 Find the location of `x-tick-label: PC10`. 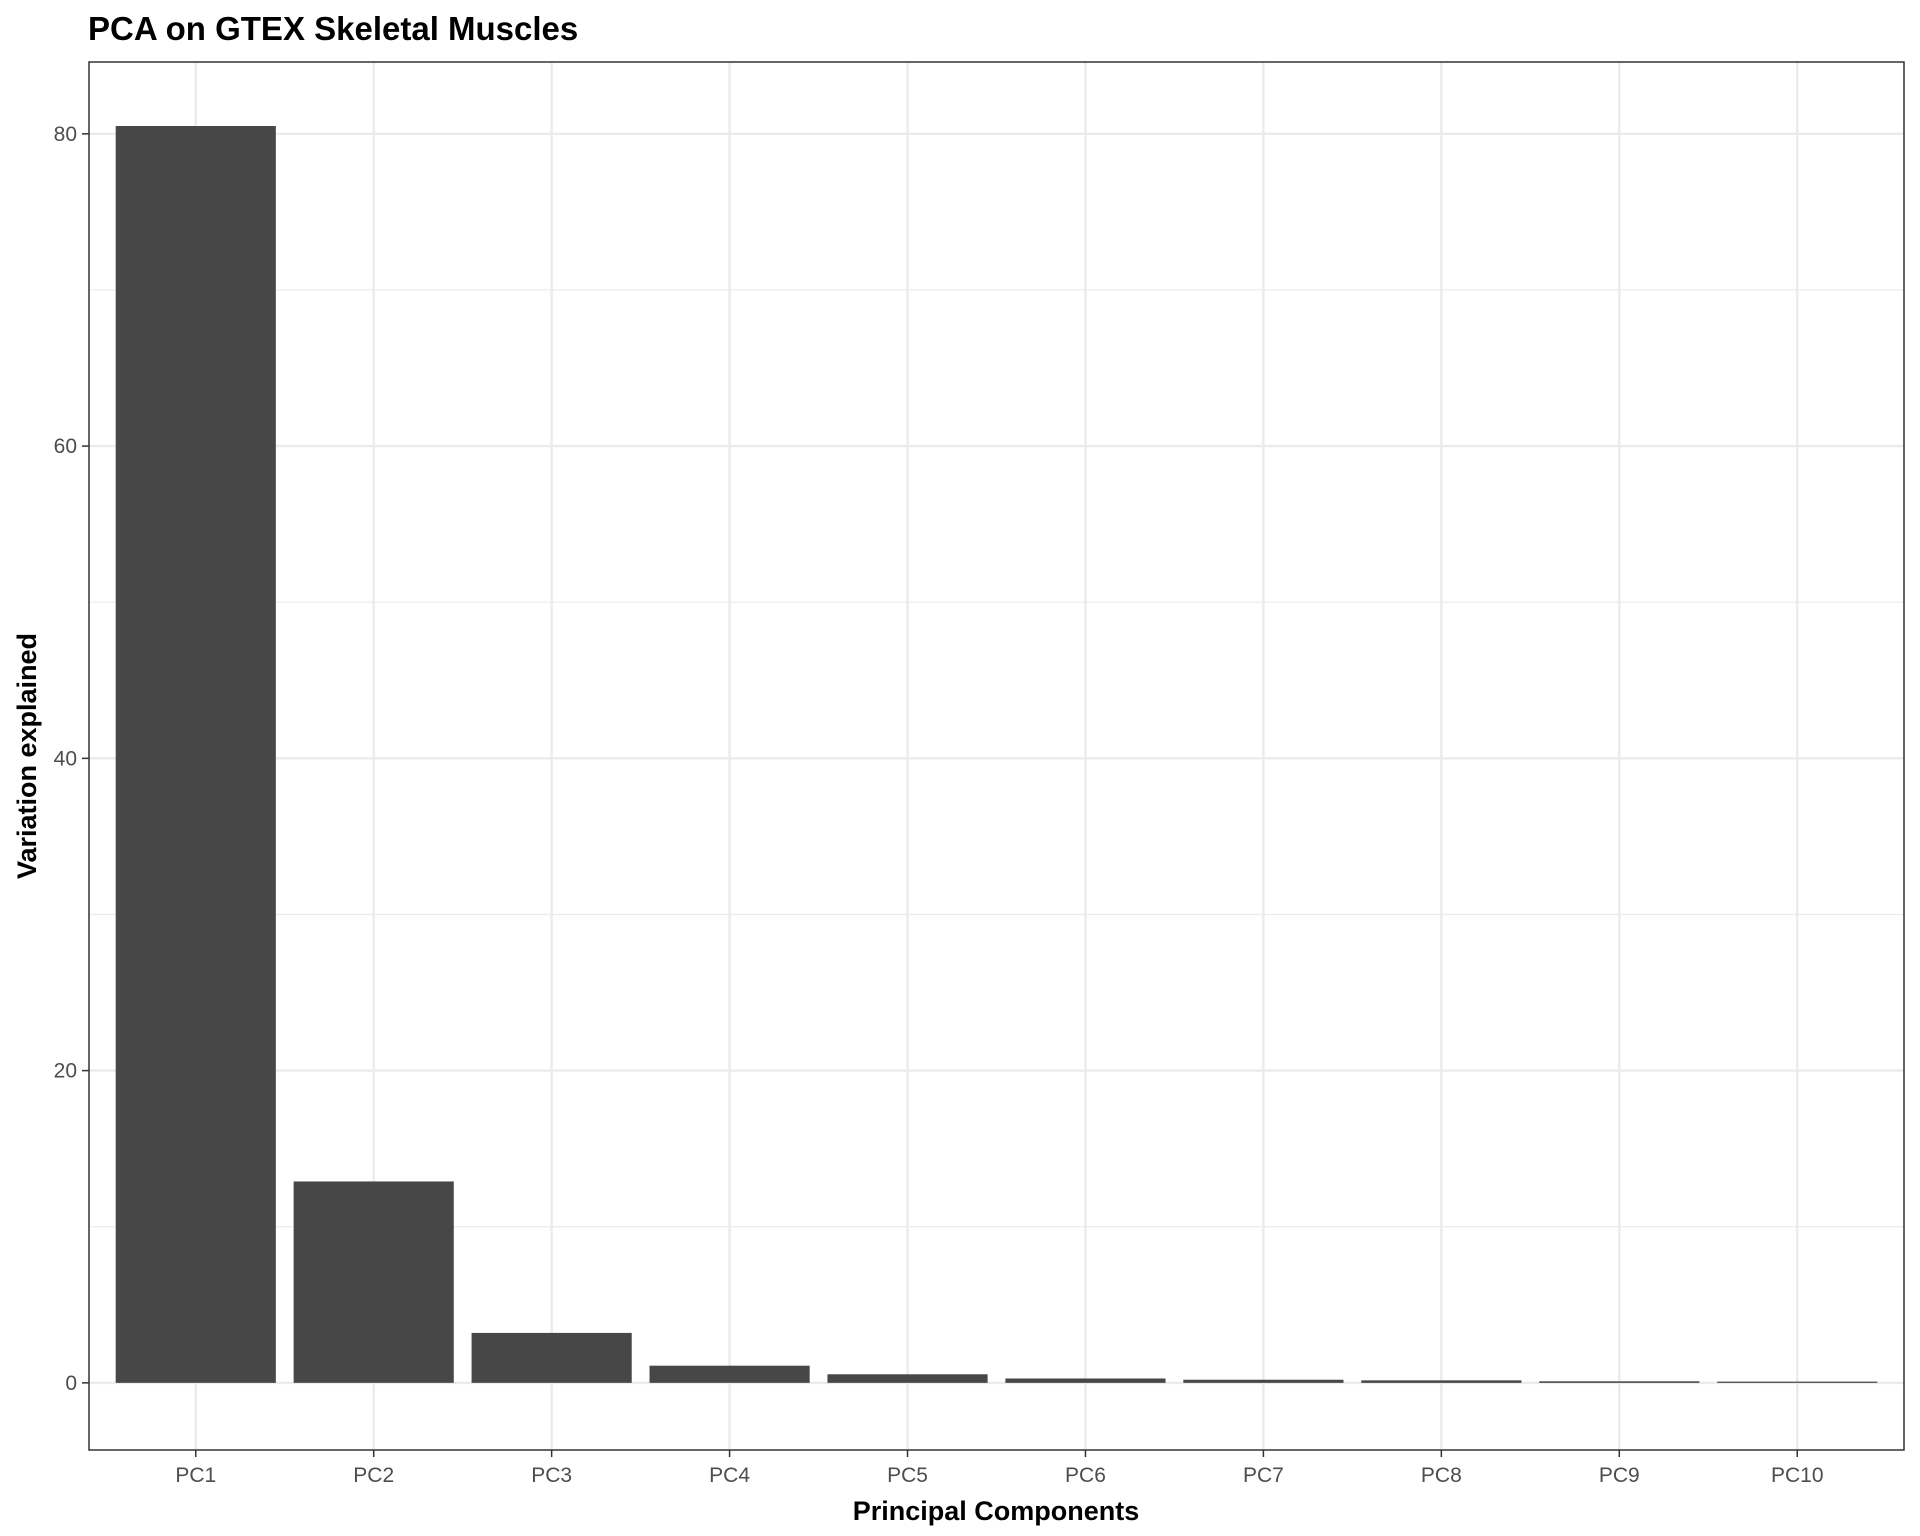

x-tick-label: PC10 is located at coordinates (1797, 1475).